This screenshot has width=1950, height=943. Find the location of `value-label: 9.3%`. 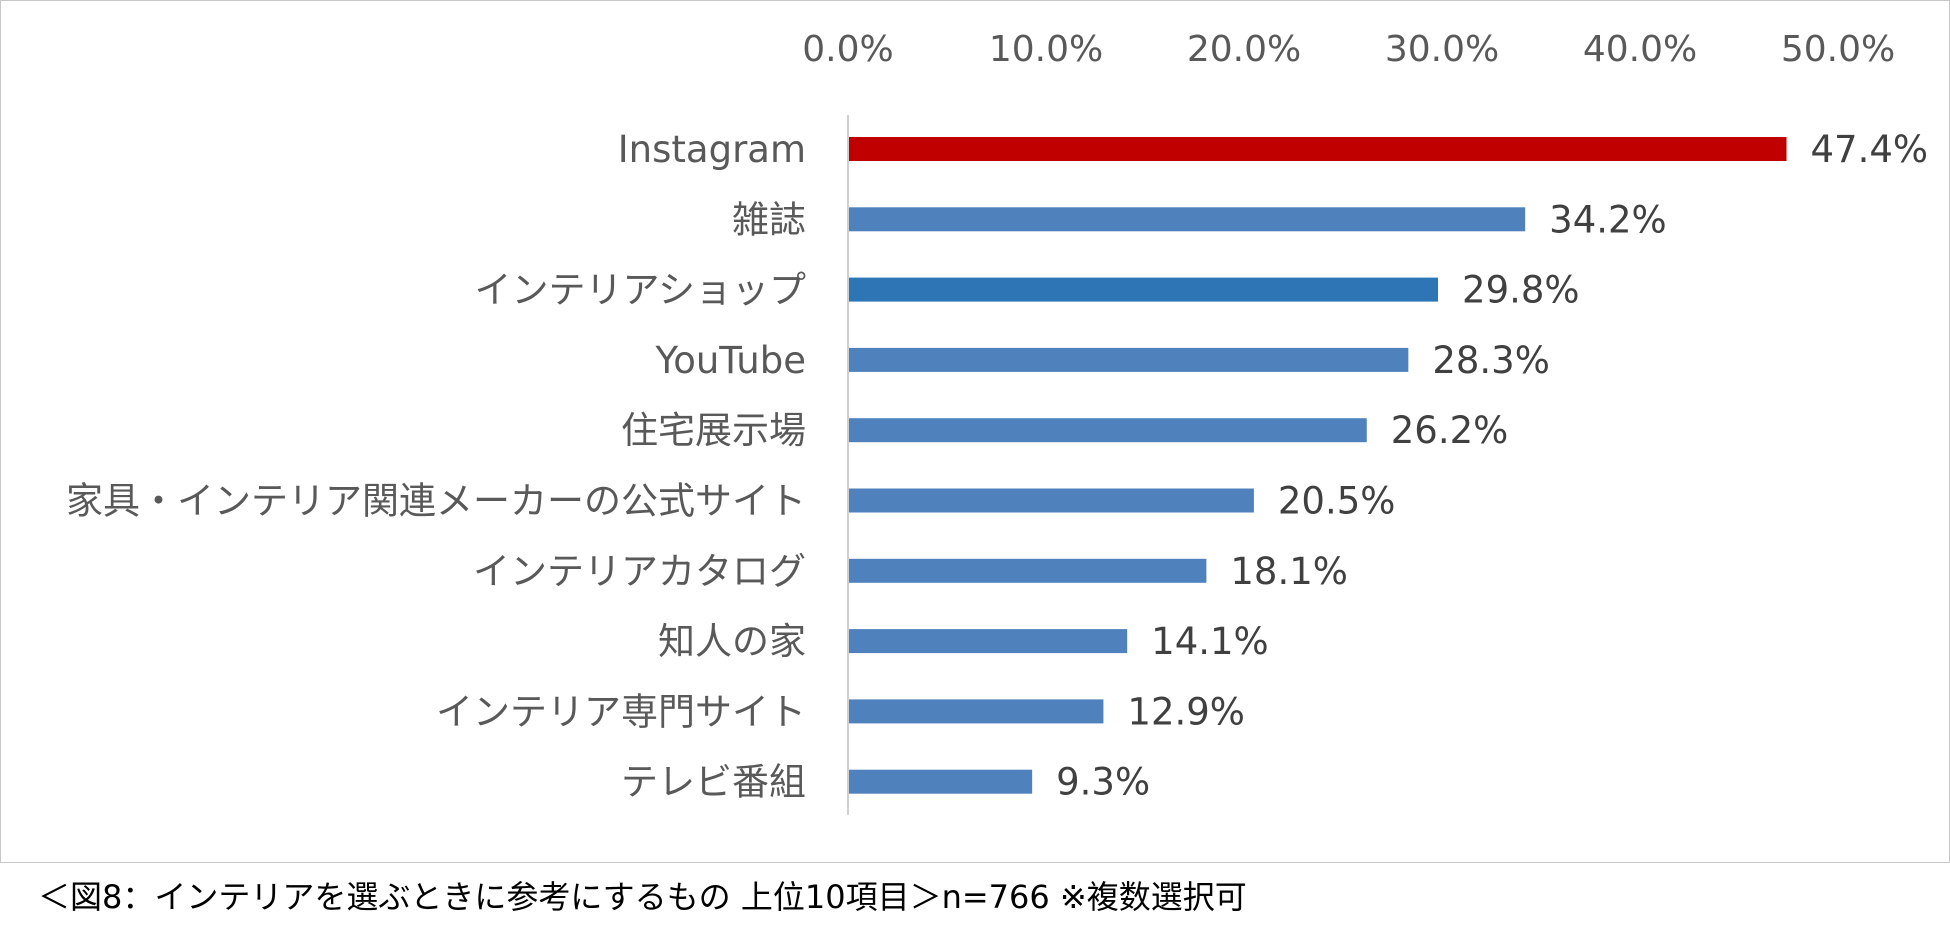

value-label: 9.3% is located at coordinates (1103, 782).